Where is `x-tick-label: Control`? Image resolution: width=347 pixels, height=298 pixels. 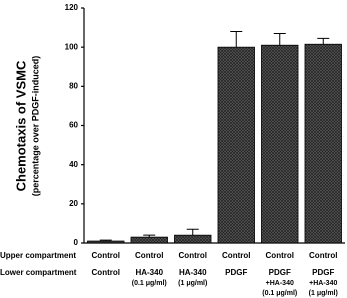 x-tick-label: Control is located at coordinates (106, 272).